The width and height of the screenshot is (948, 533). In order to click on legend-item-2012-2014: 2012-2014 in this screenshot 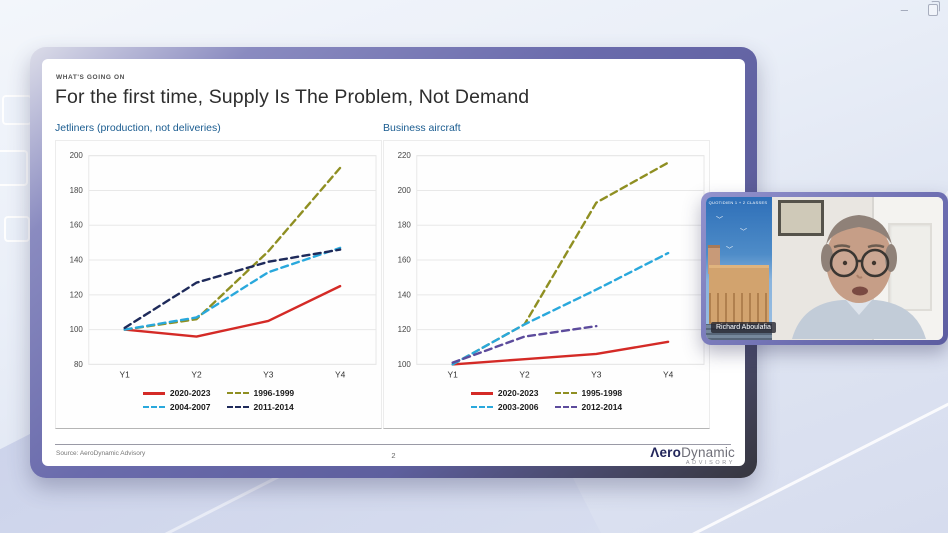, I will do `click(588, 407)`.